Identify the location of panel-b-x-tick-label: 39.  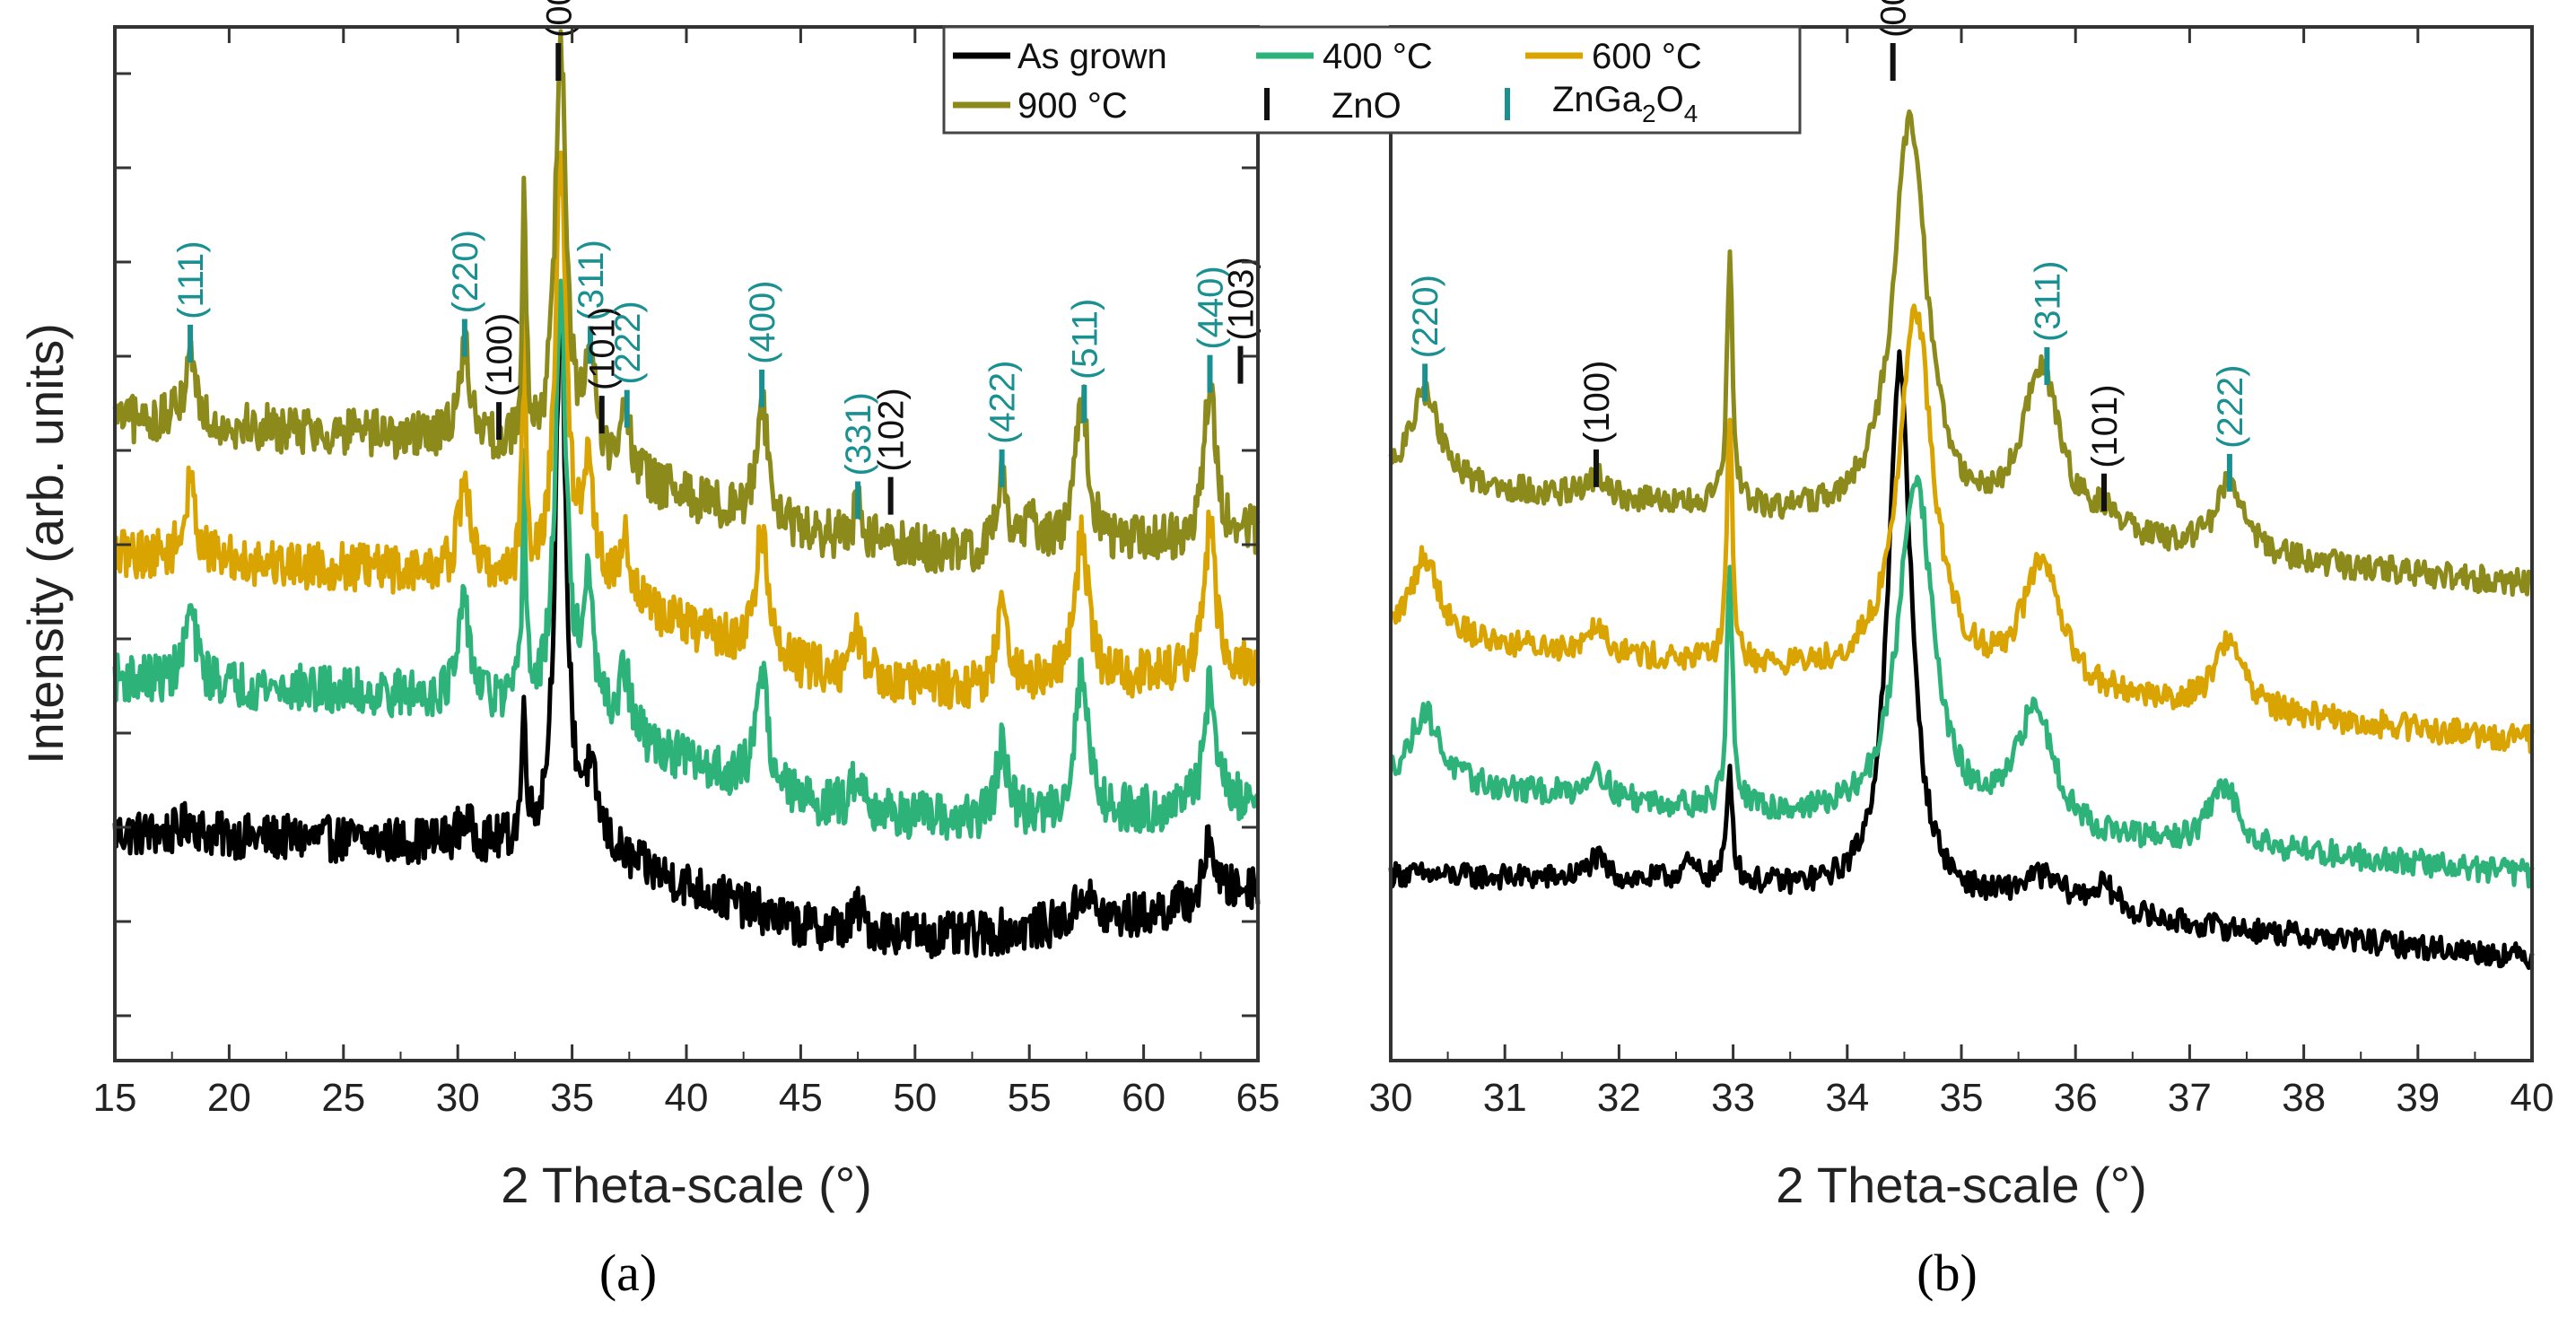
(2418, 1098).